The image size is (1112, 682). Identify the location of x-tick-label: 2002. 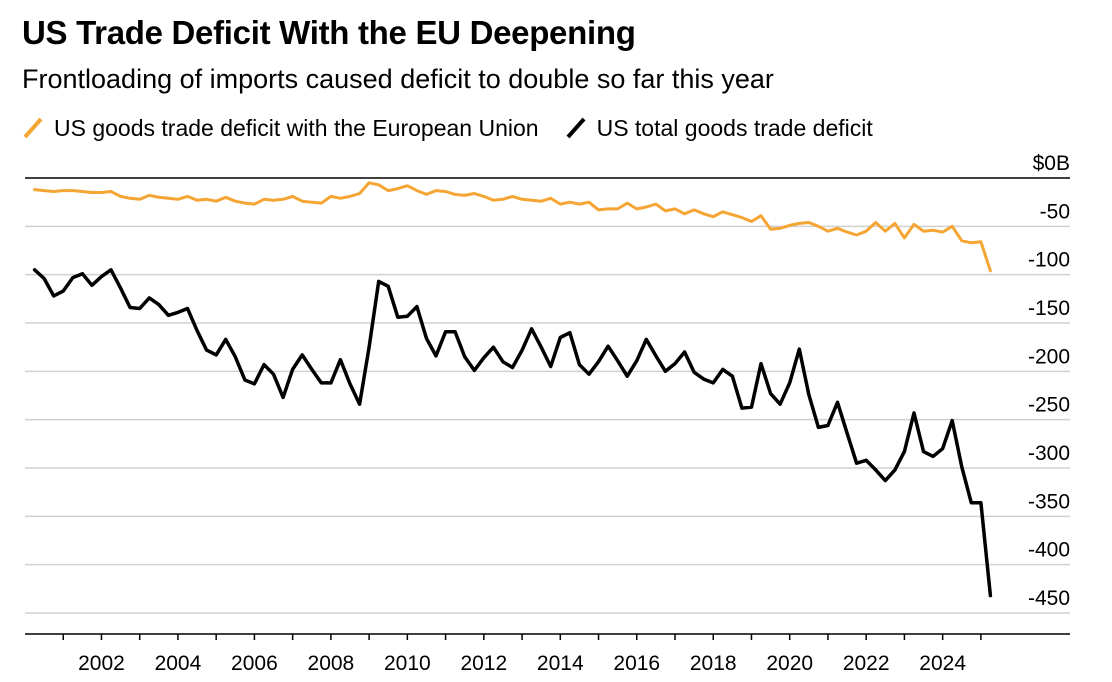
(101, 663).